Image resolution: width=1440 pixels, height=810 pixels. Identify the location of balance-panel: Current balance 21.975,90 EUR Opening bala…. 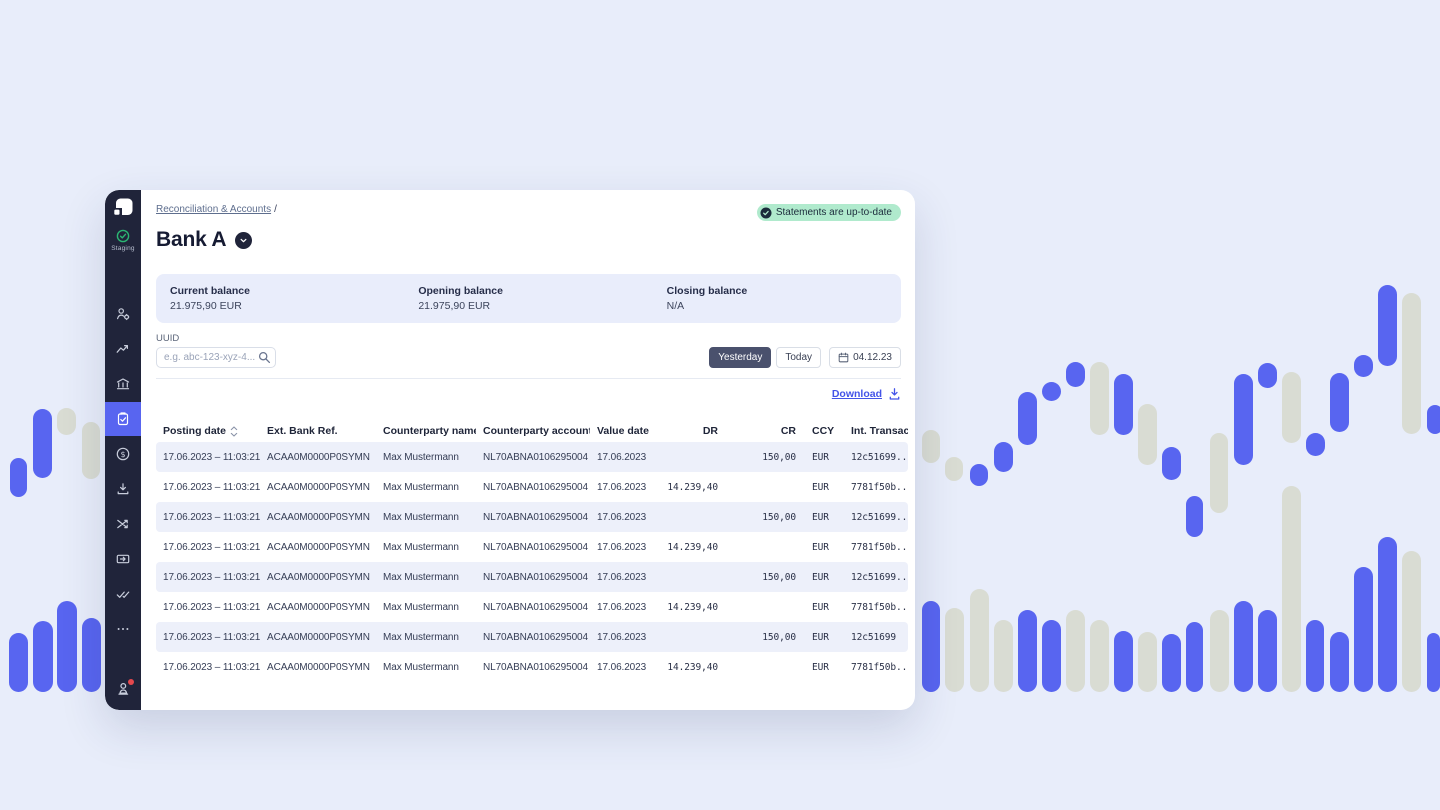
(528, 298).